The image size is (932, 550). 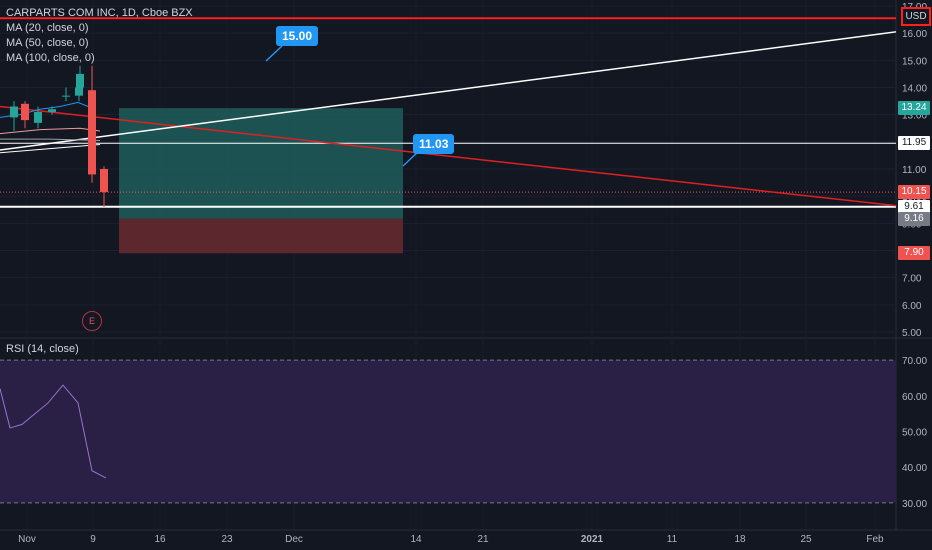 I want to click on ma-100-label: MA (100, close, 0), so click(x=50, y=58).